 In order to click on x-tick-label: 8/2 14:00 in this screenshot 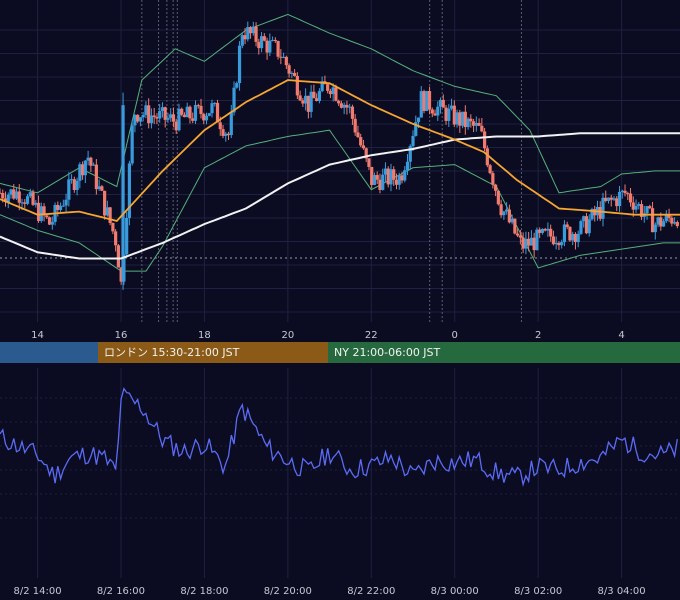, I will do `click(37, 591)`.